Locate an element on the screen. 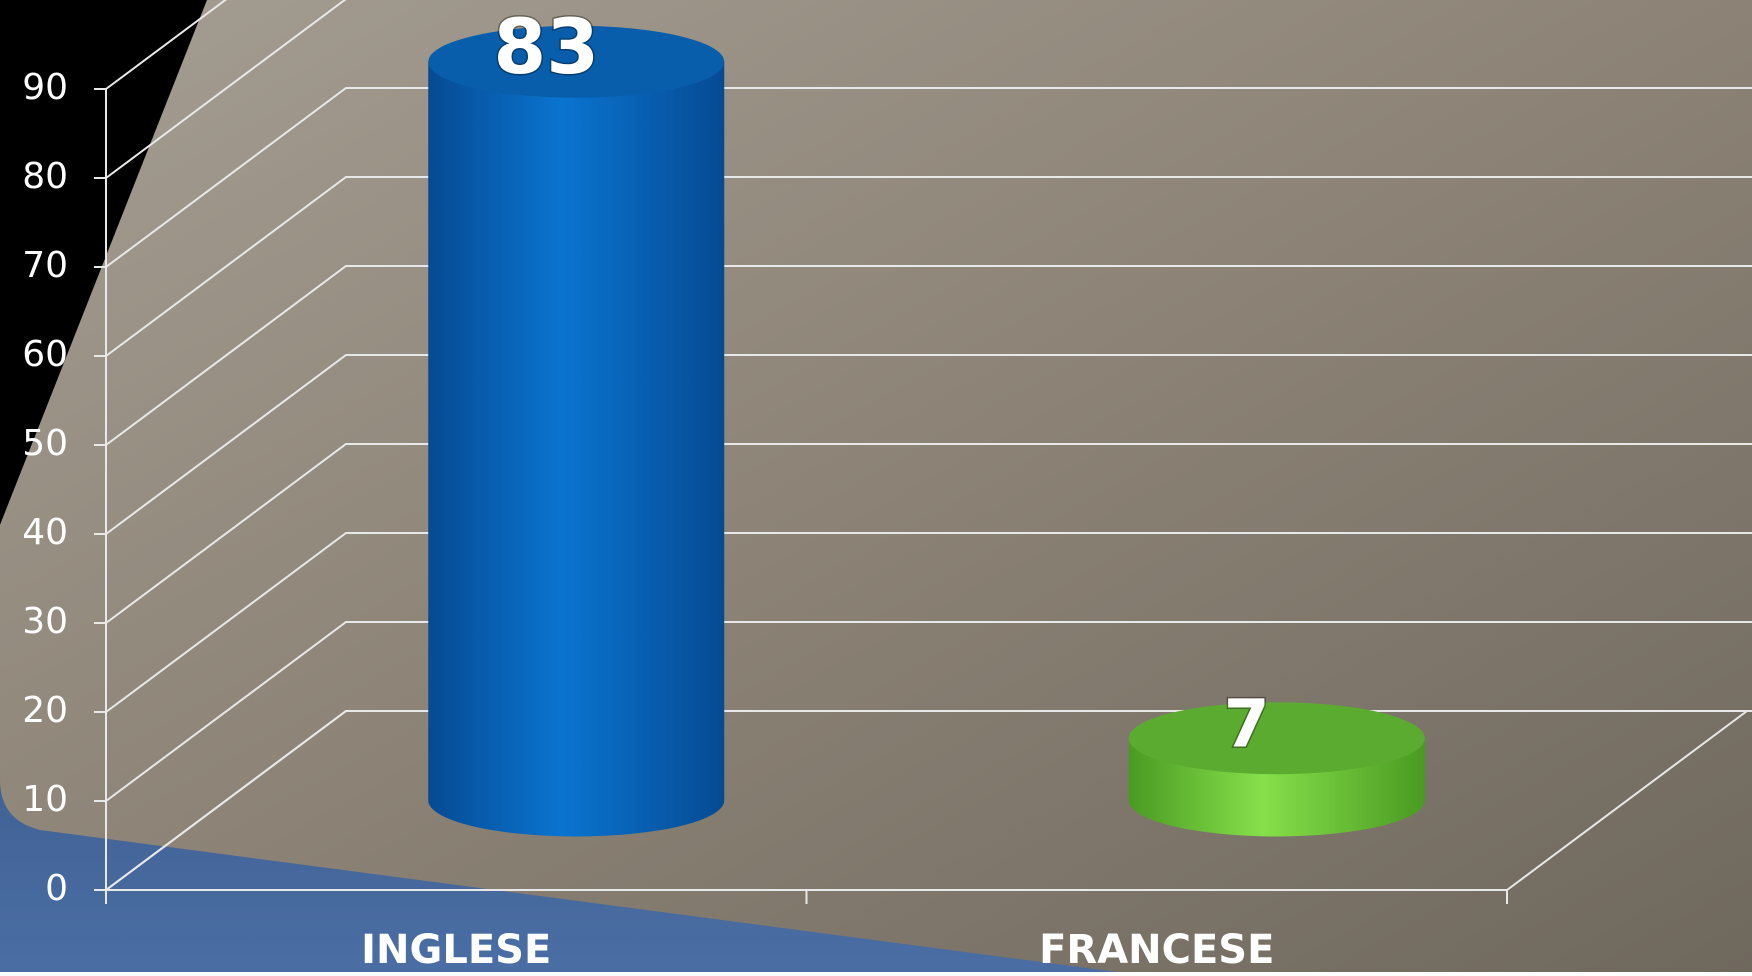 This screenshot has height=976, width=1752. y-tick-label: 0 is located at coordinates (56, 888).